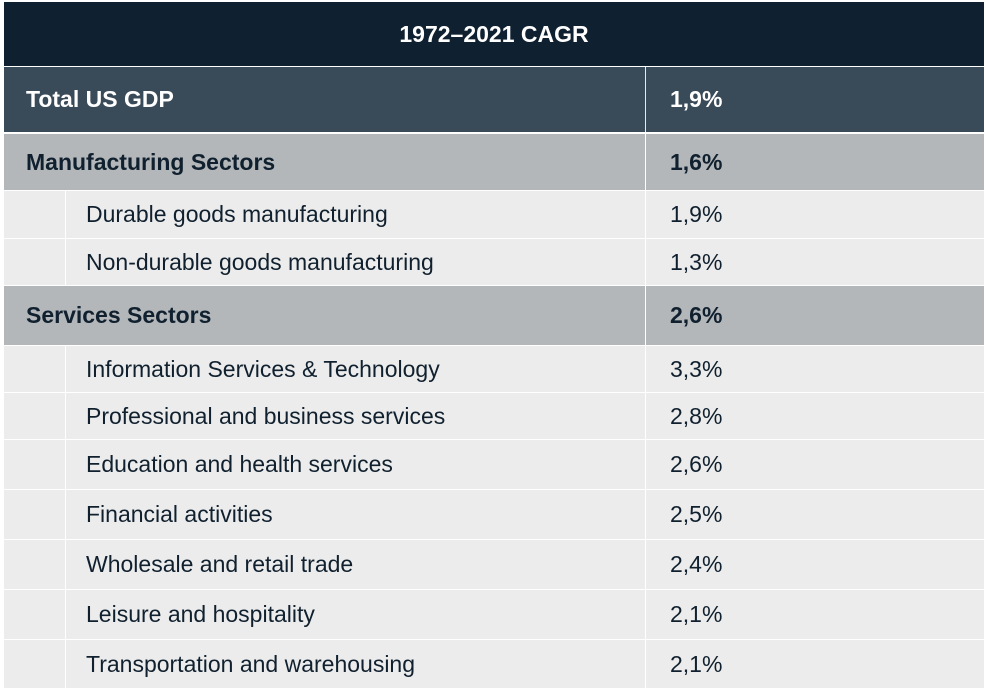 This screenshot has height=690, width=986. I want to click on table-row: Leisure and hospitality 2,1%, so click(494, 615).